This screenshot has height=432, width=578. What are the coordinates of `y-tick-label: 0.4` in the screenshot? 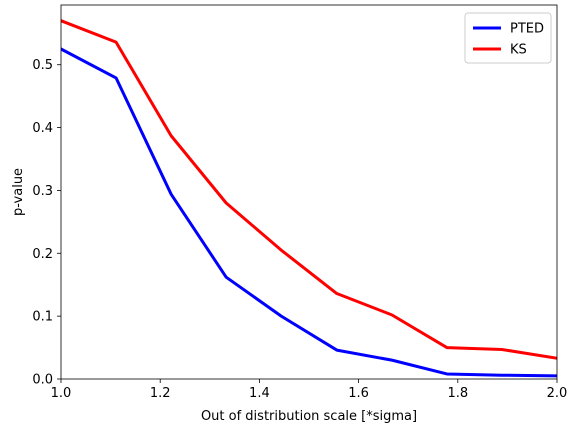 It's located at (42, 128).